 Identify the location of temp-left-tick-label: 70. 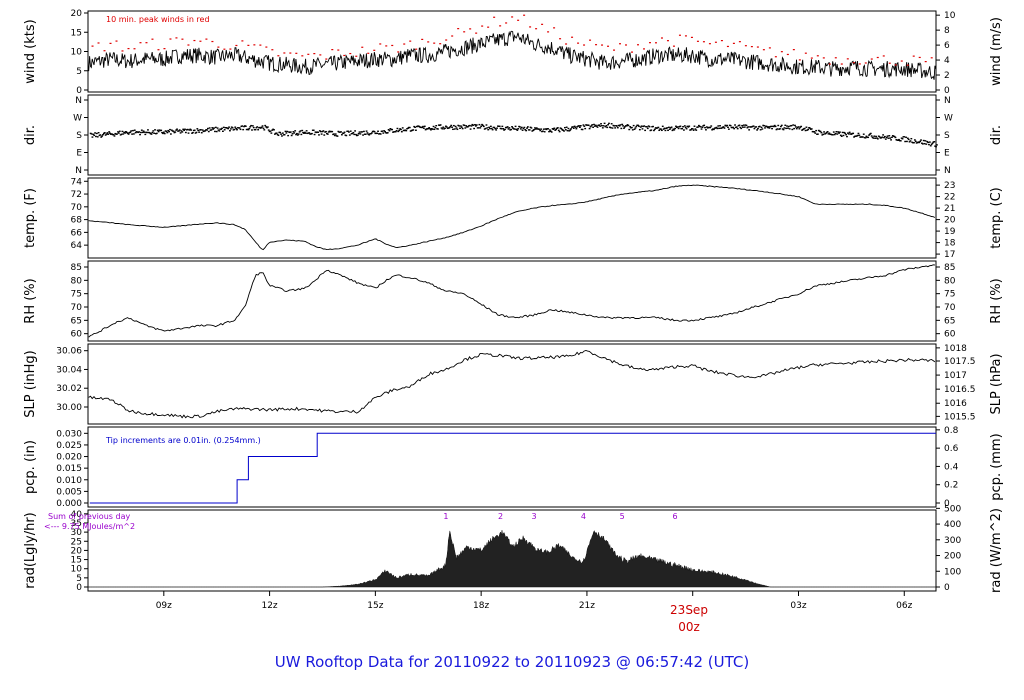
(77, 208).